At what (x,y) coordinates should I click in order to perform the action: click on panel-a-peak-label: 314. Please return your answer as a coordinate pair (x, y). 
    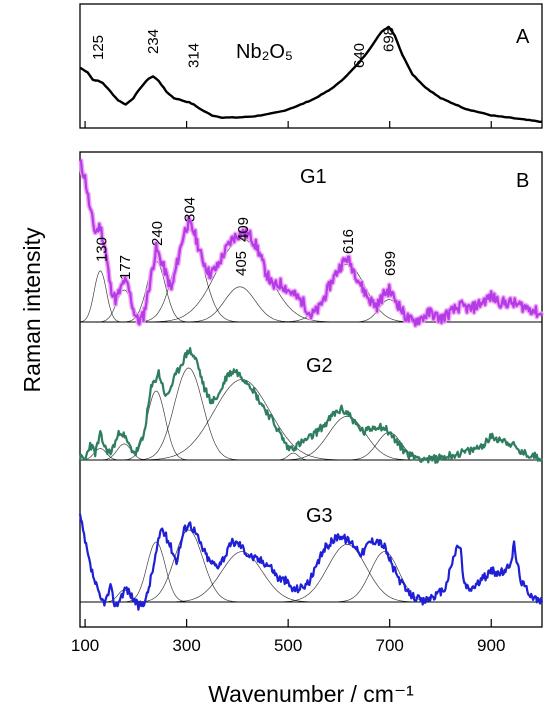
    Looking at the image, I should click on (194, 55).